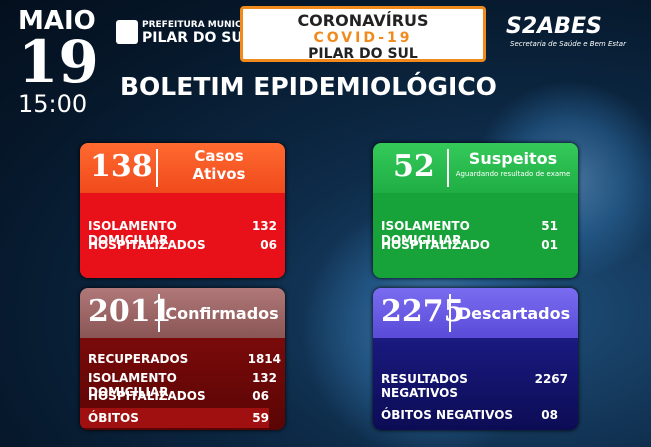 The width and height of the screenshot is (651, 447). Describe the element at coordinates (127, 32) in the screenshot. I see `city-logo` at that location.